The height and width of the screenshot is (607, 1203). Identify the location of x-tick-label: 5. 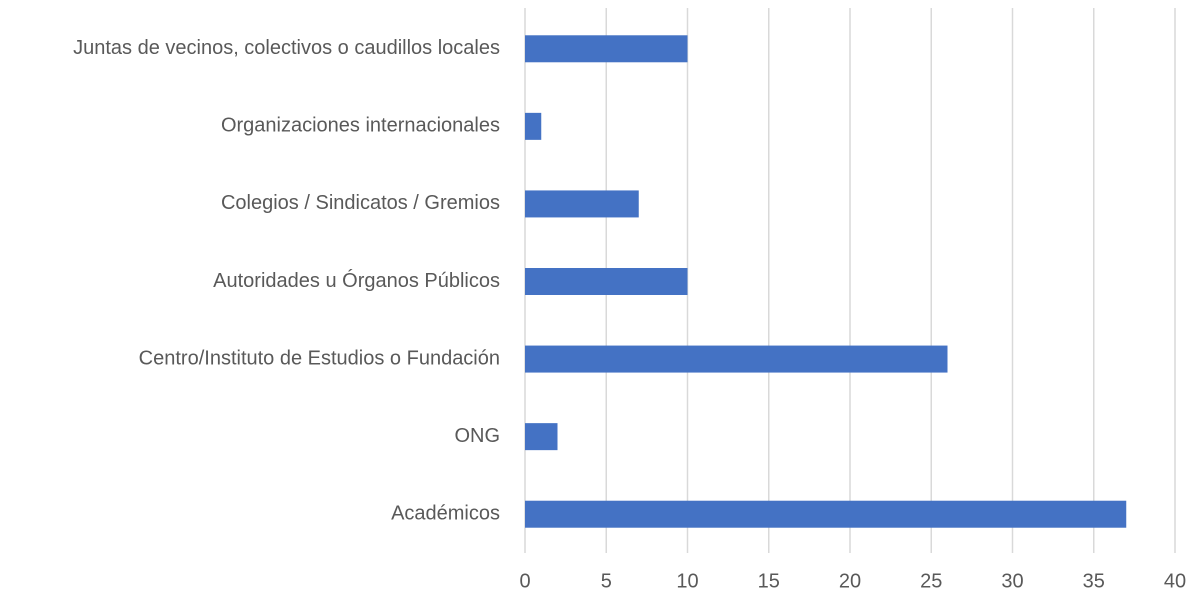
(606, 581).